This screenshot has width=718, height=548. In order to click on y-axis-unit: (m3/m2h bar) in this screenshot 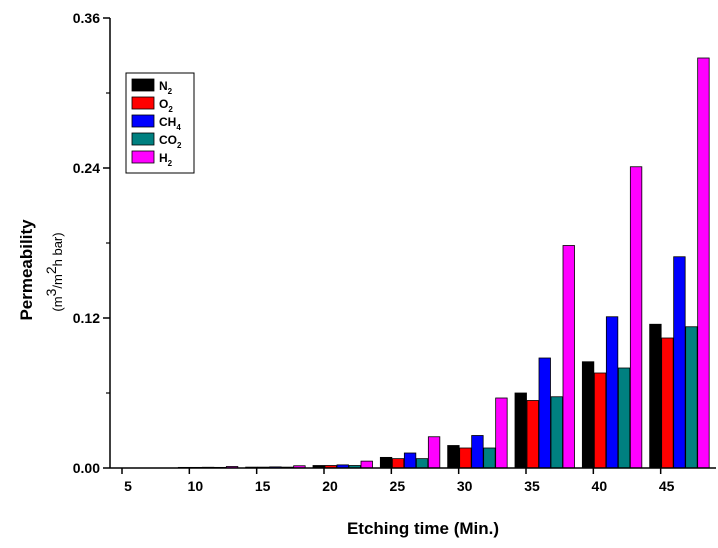, I will do `click(54, 271)`.